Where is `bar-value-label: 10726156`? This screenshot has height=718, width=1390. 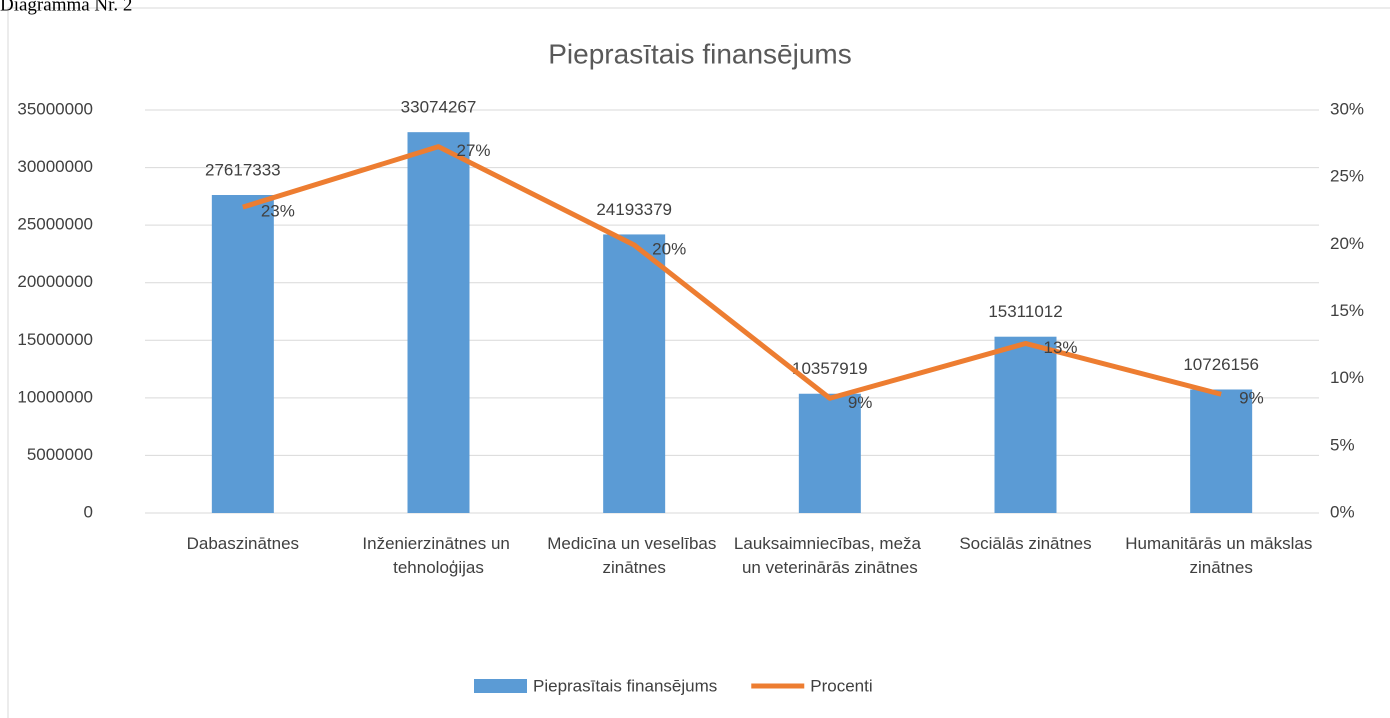 bar-value-label: 10726156 is located at coordinates (1221, 364).